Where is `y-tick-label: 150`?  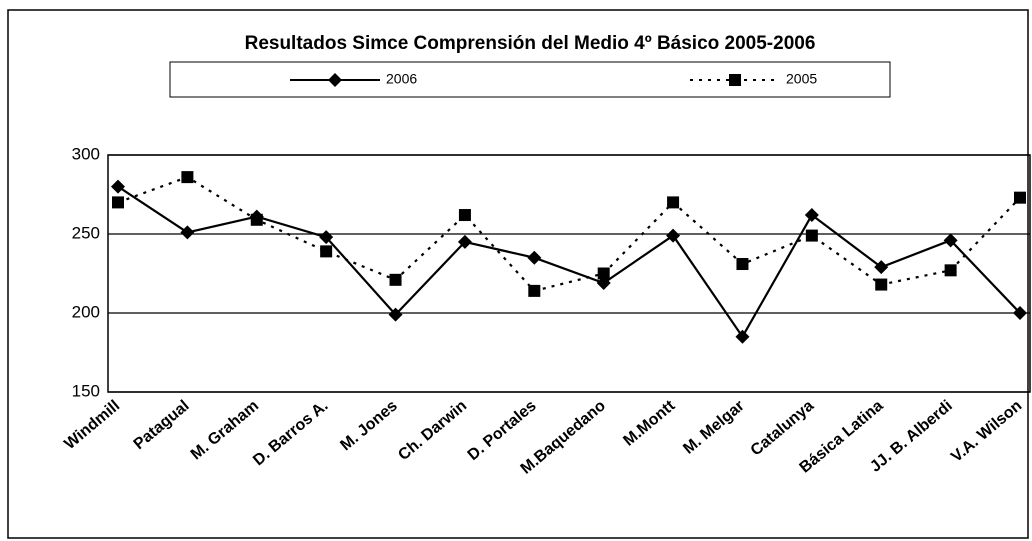 y-tick-label: 150 is located at coordinates (86, 390).